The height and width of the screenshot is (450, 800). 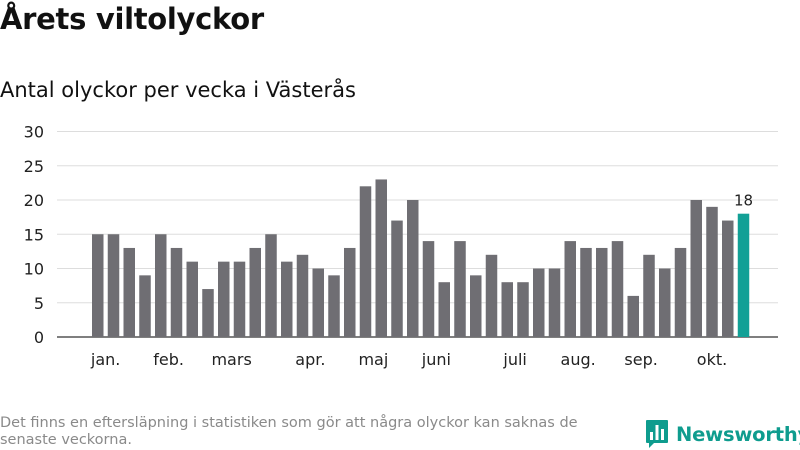 What do you see at coordinates (310, 359) in the screenshot?
I see `x-tick-label: apr.` at bounding box center [310, 359].